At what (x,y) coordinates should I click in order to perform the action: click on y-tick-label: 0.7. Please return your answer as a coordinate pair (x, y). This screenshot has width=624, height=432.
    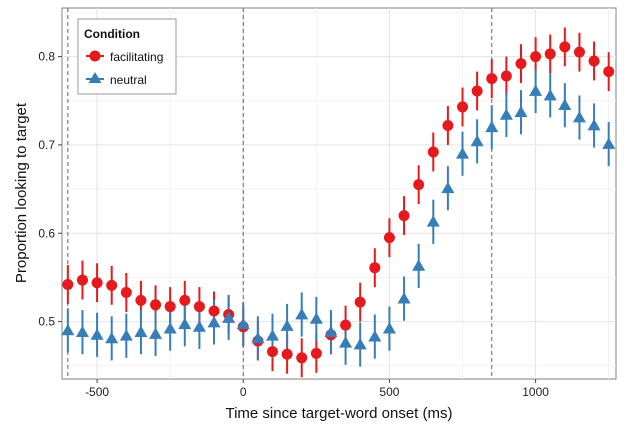
    Looking at the image, I should click on (46, 145).